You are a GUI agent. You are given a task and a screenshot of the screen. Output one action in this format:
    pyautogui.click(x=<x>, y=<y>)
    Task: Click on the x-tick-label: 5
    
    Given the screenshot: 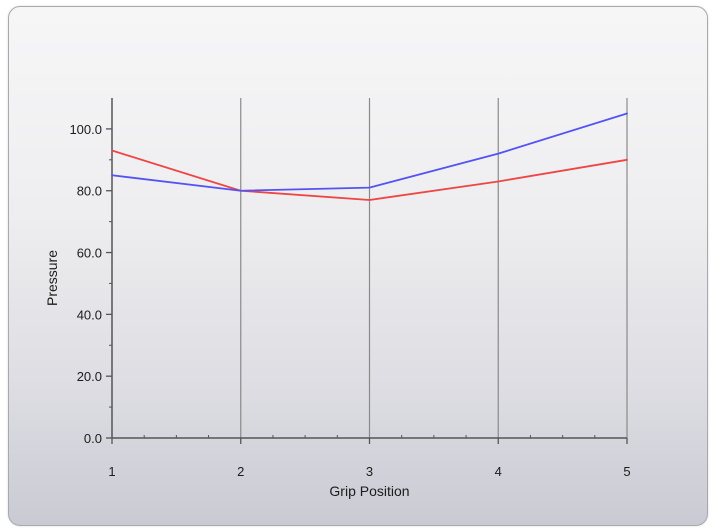 What is the action you would take?
    pyautogui.click(x=626, y=471)
    